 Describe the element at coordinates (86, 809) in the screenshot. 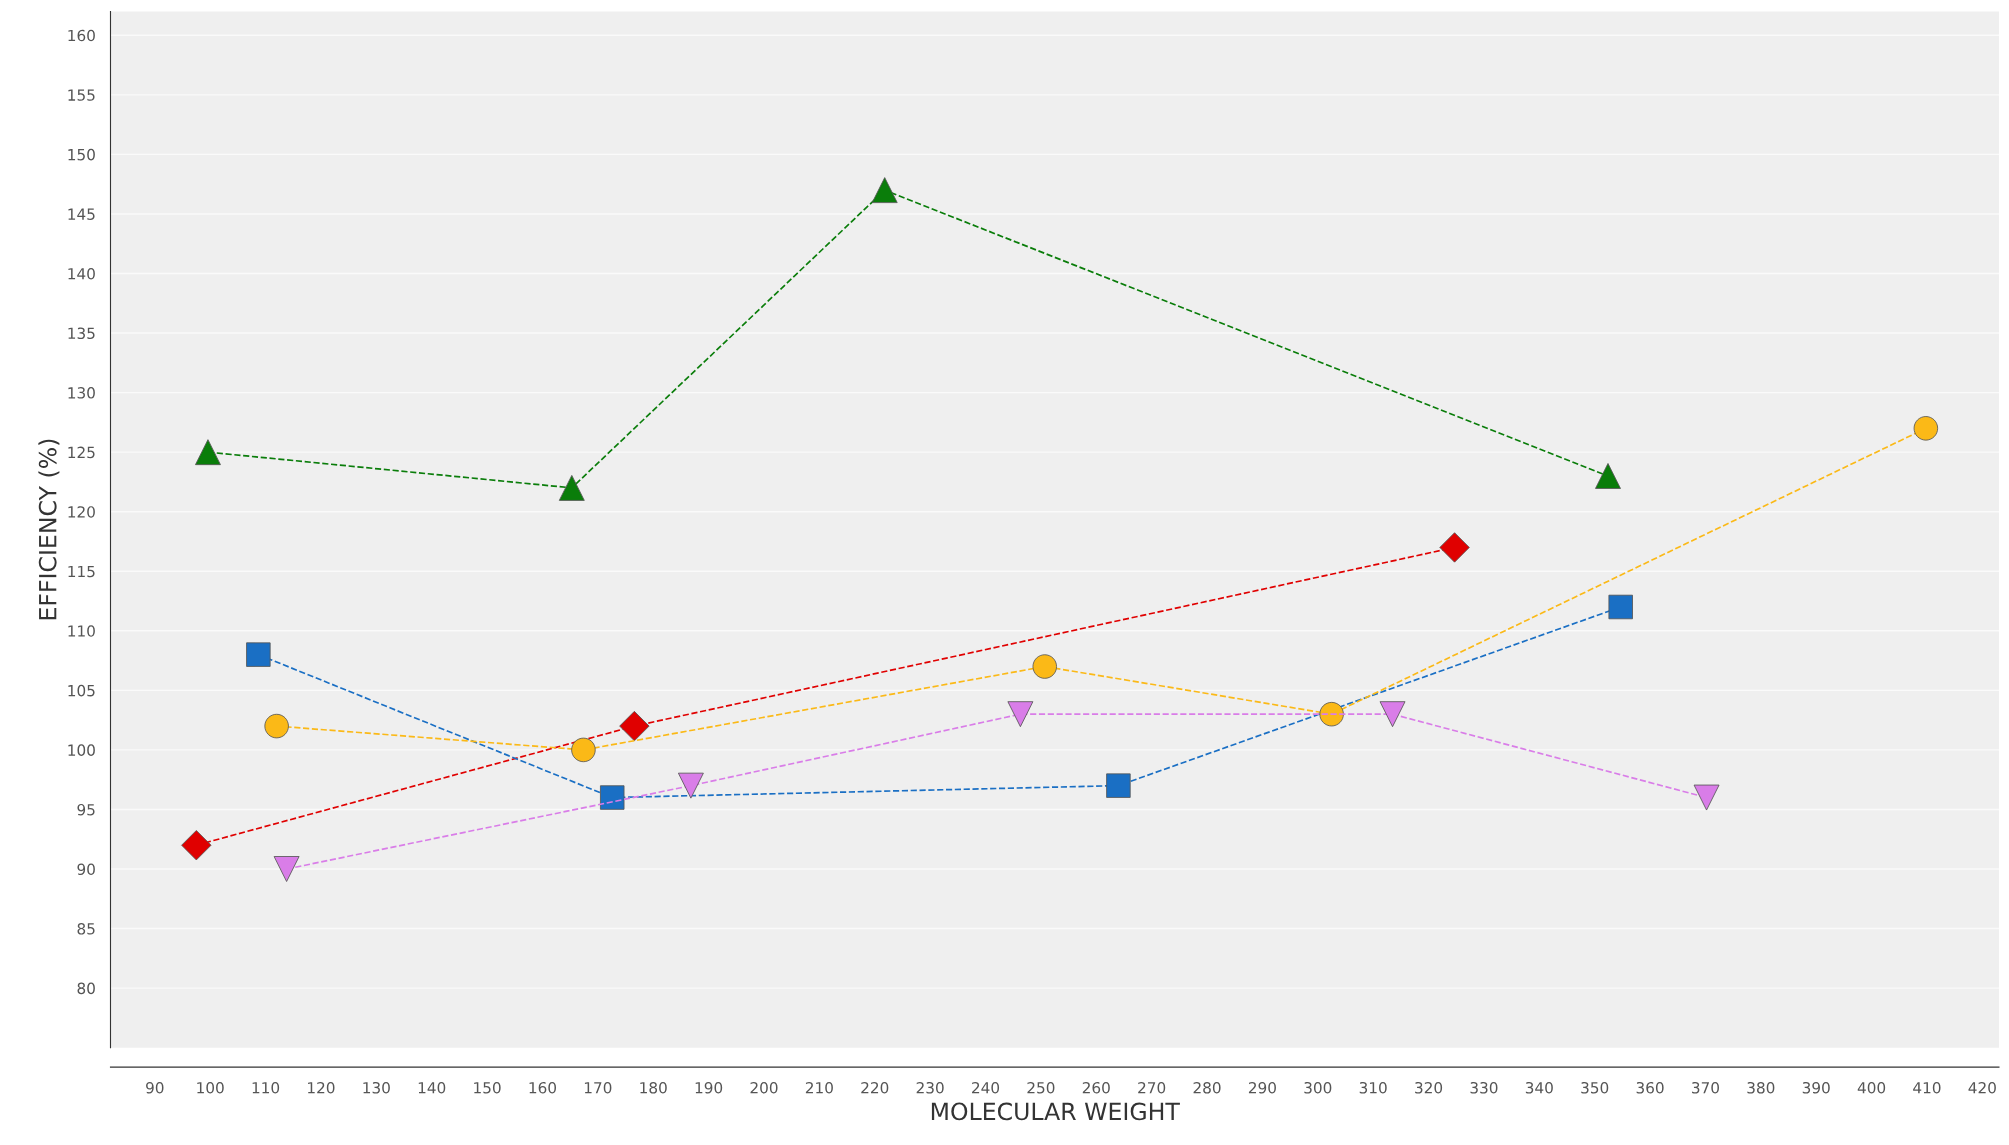

I see `y-tick-label: 95` at that location.